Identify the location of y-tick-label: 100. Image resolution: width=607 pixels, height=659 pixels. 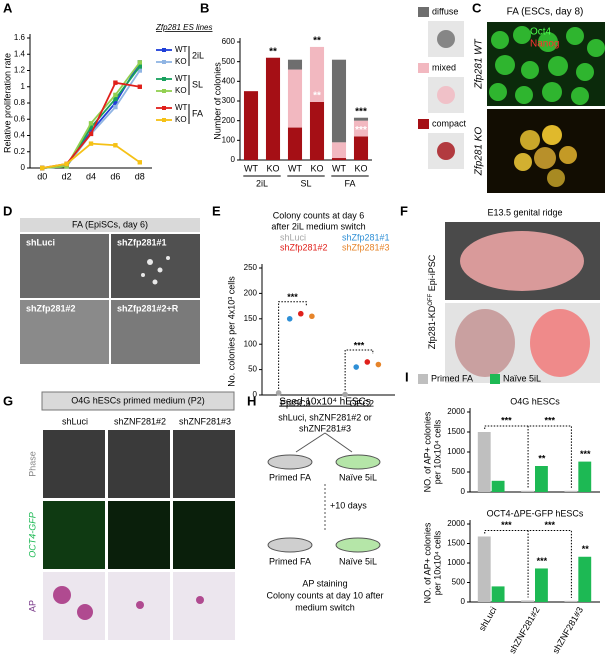
(251, 343).